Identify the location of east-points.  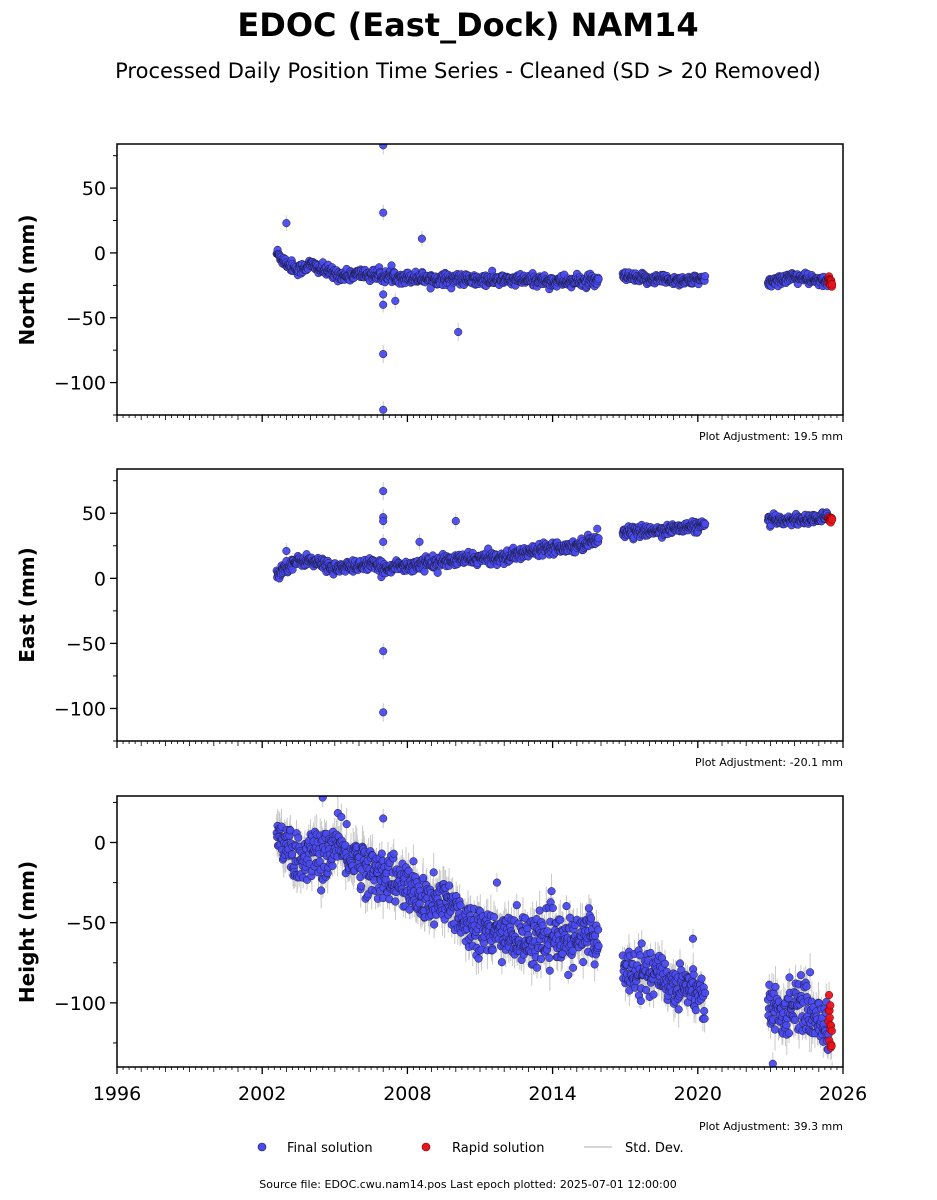
(554, 602).